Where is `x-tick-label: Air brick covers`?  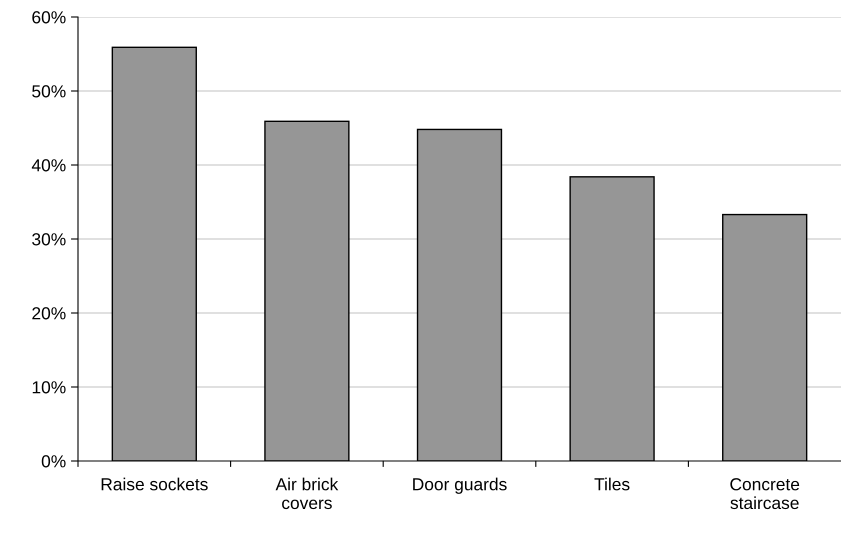 x-tick-label: Air brick covers is located at coordinates (307, 494).